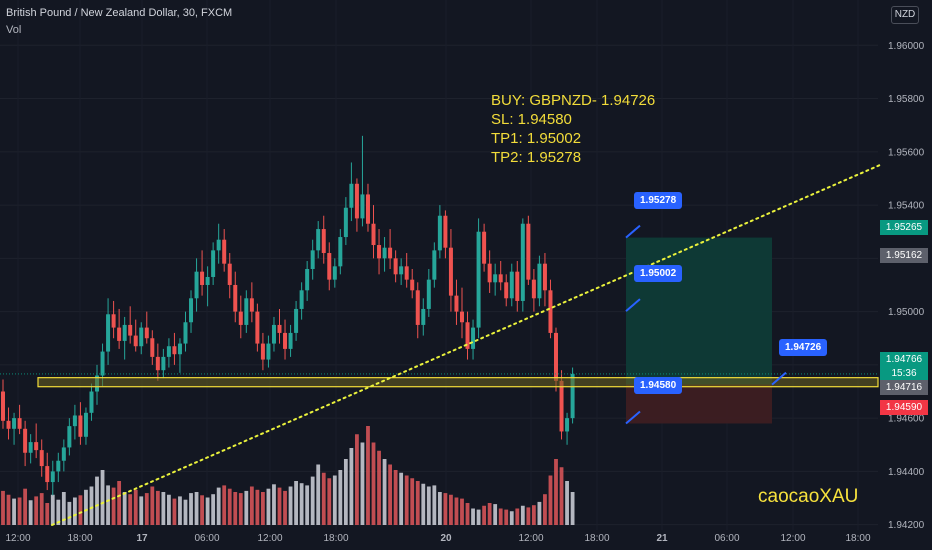 Image resolution: width=932 pixels, height=550 pixels. I want to click on x-tick-label: 21, so click(662, 538).